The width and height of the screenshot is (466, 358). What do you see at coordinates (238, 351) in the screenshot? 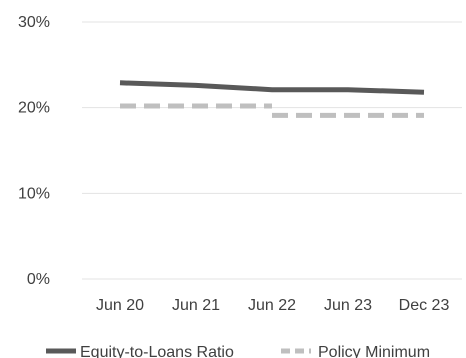
I see `legend: Equity-to-Loans Ratio Policy Minimum` at bounding box center [238, 351].